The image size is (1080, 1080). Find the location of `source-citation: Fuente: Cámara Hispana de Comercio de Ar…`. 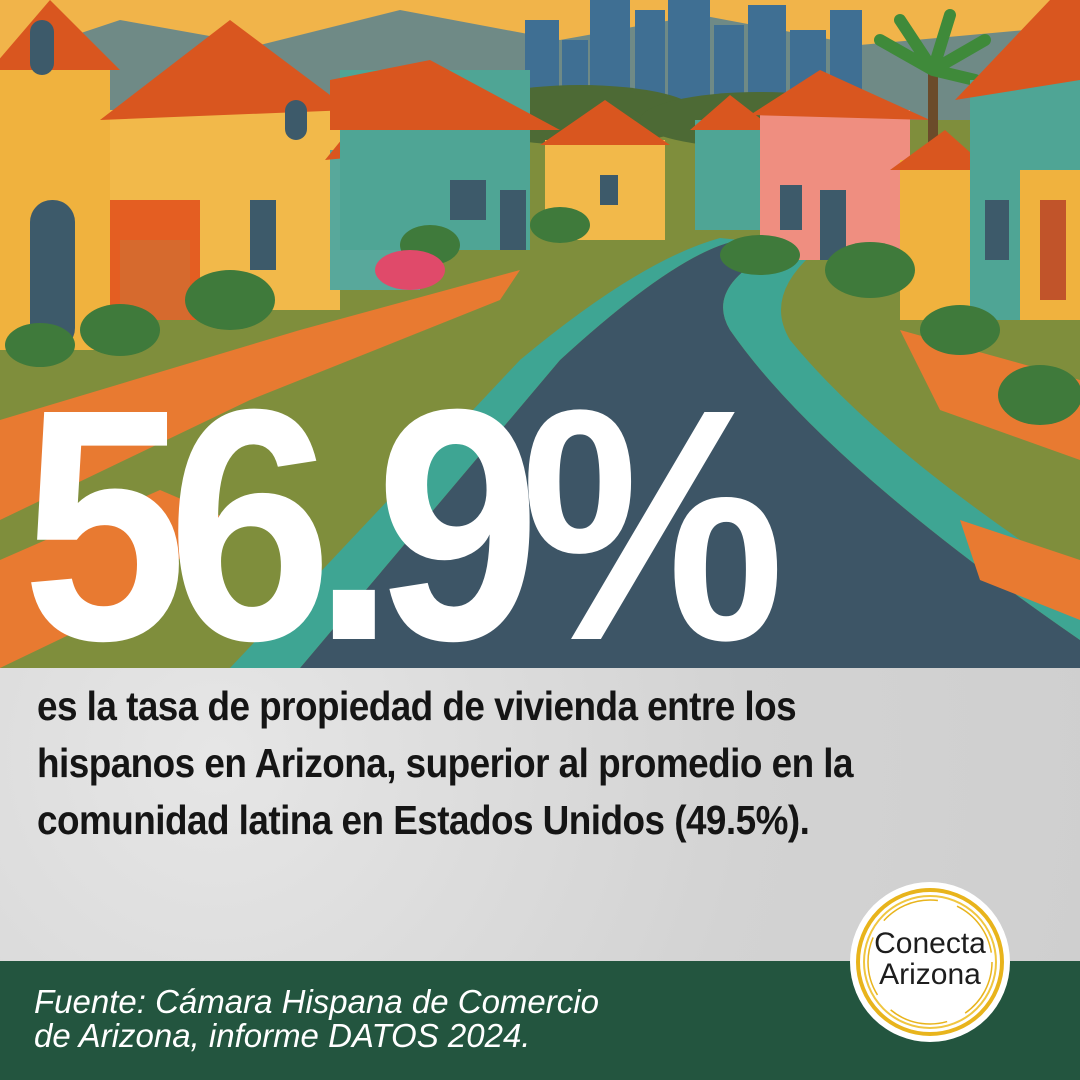

source-citation: Fuente: Cámara Hispana de Comercio de Ar… is located at coordinates (394, 1019).